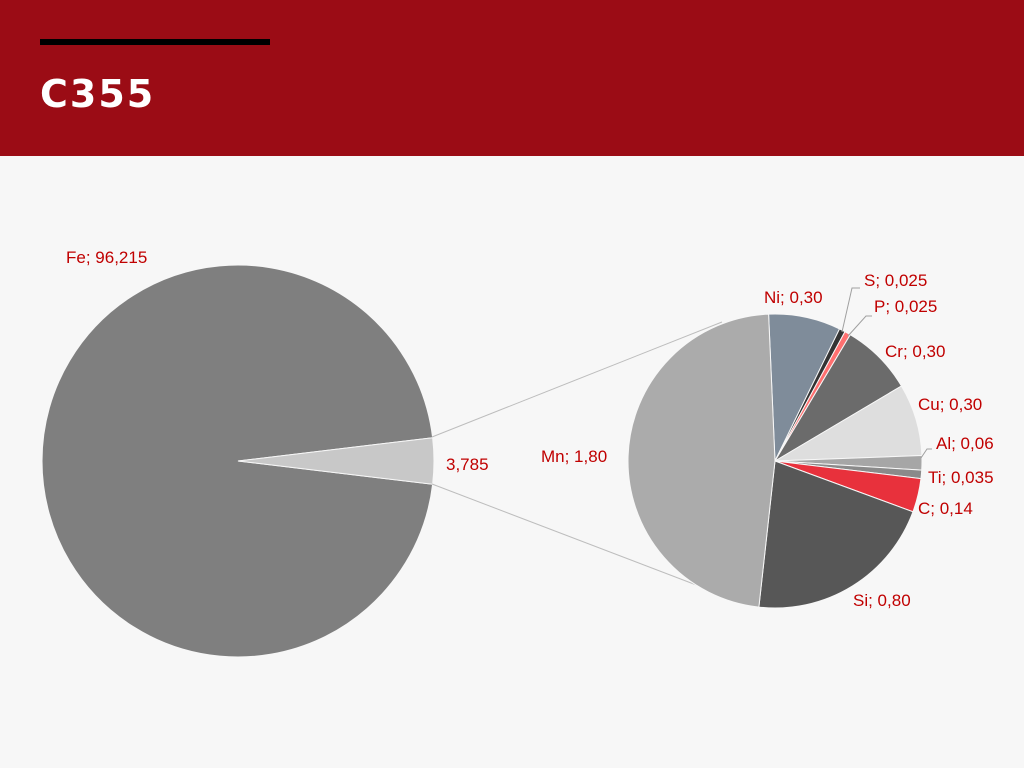  Describe the element at coordinates (701, 460) in the screenshot. I see `slice-mn` at that location.